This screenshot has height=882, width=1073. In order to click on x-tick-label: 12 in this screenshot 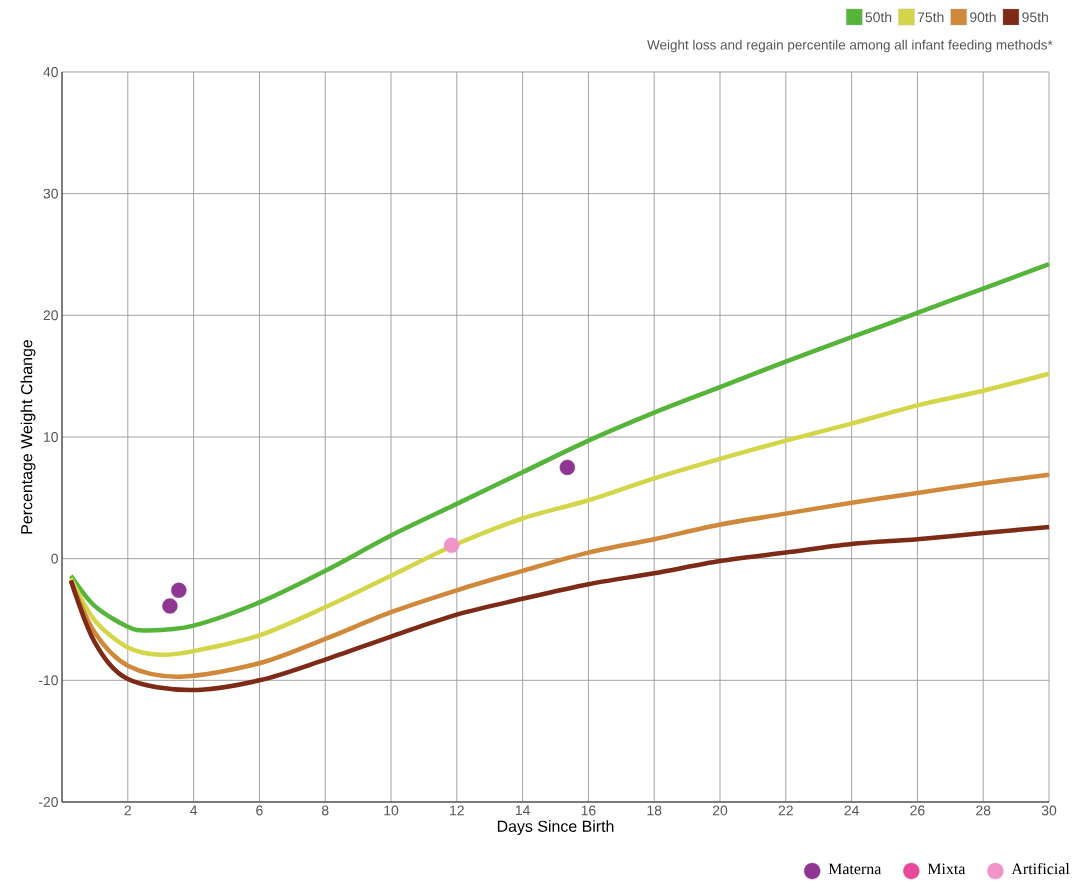, I will do `click(457, 810)`.